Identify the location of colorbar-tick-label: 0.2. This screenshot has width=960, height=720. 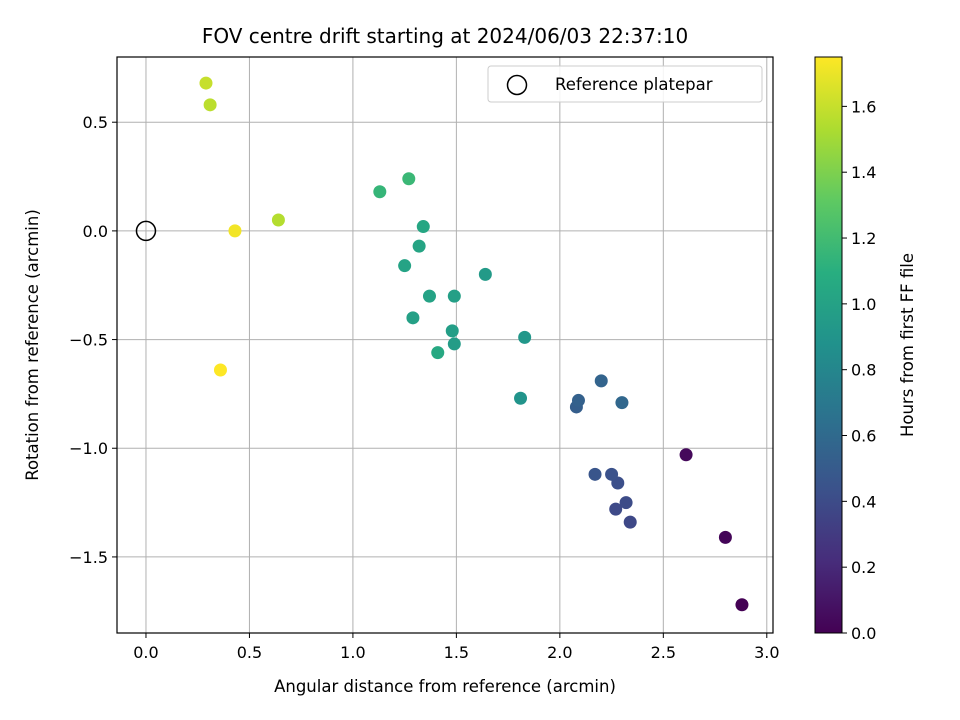
(863, 567).